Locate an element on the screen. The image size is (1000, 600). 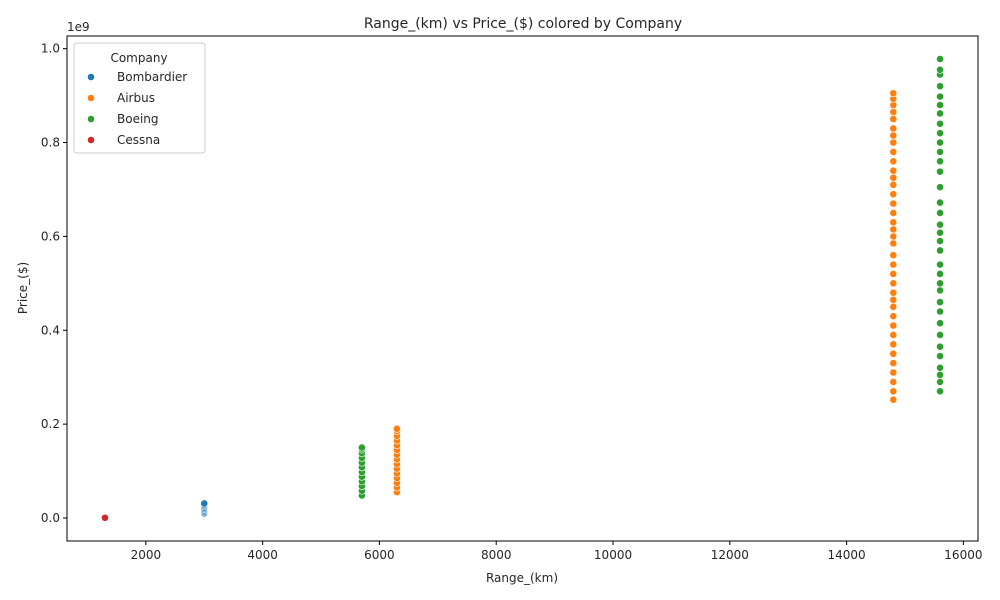
x-tick-label: 2000 is located at coordinates (146, 555).